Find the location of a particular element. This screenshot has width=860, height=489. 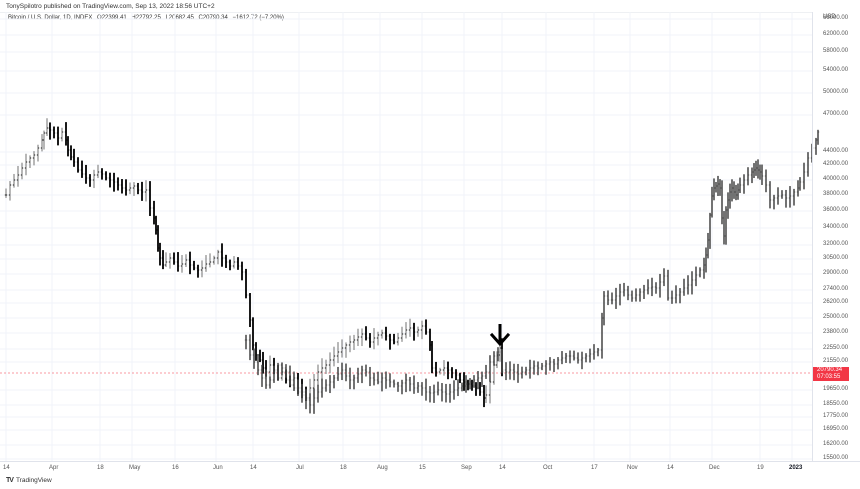

time-tick-label: Apr is located at coordinates (54, 468).